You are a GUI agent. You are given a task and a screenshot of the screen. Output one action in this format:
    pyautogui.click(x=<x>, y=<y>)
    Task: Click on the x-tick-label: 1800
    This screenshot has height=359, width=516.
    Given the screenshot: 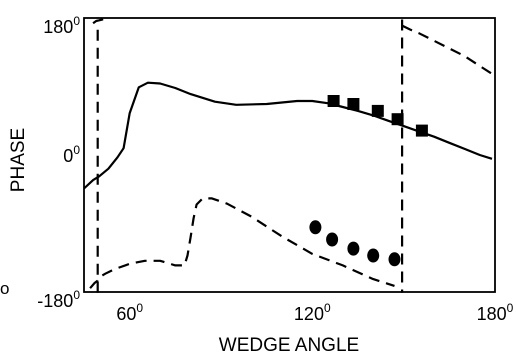 What is the action you would take?
    pyautogui.click(x=495, y=312)
    